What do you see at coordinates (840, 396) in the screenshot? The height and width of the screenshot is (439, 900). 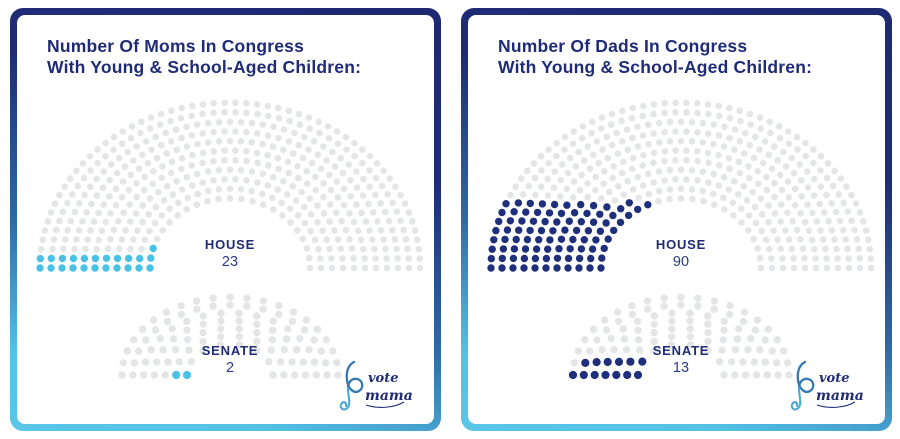 I see `logo-word-mama: mama` at bounding box center [840, 396].